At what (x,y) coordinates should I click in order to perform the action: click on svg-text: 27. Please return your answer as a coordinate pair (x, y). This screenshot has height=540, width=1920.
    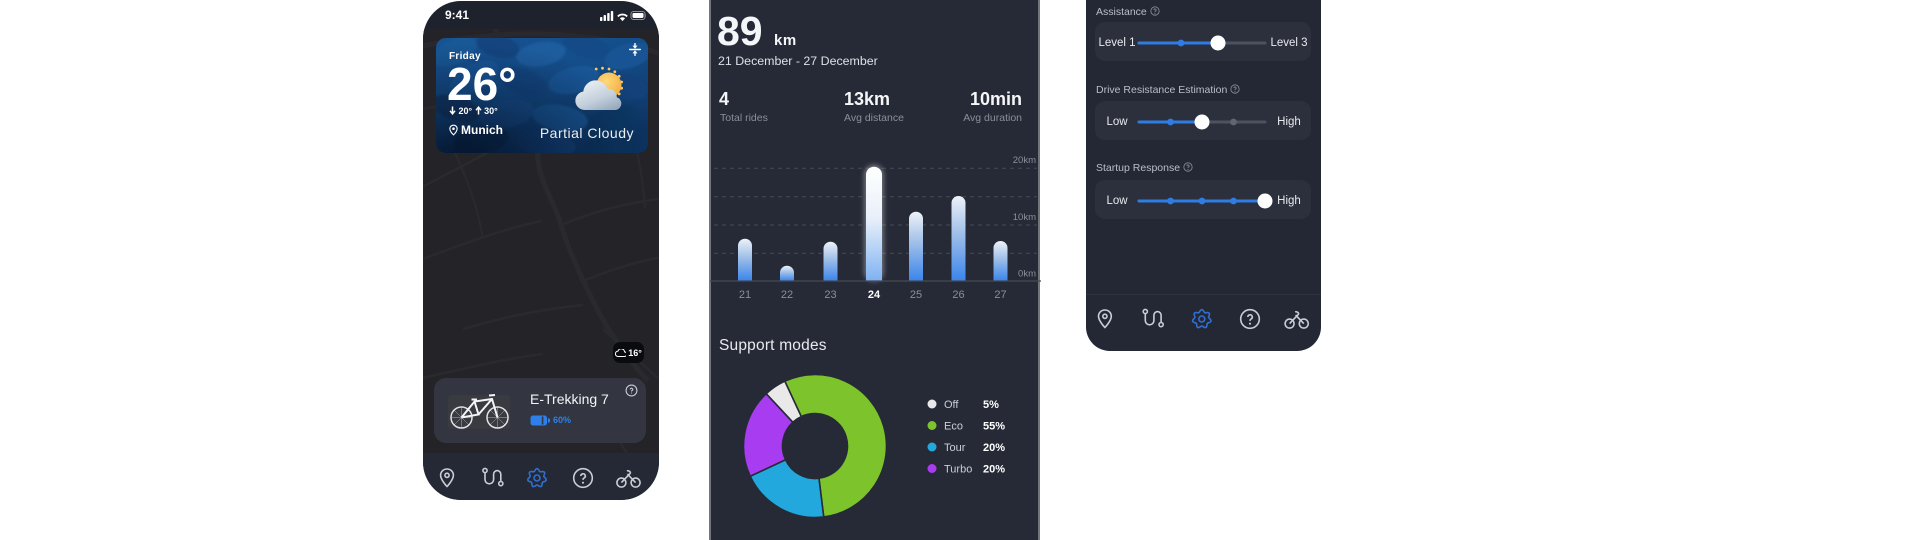
    Looking at the image, I should click on (1000, 295).